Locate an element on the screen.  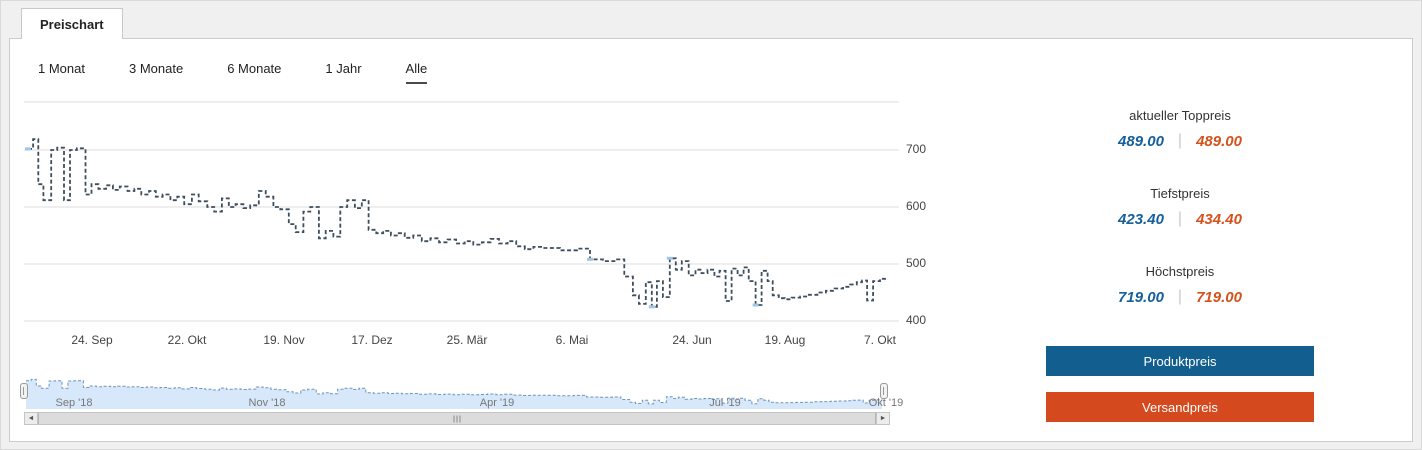
y-axis-tick: 500 is located at coordinates (916, 263).